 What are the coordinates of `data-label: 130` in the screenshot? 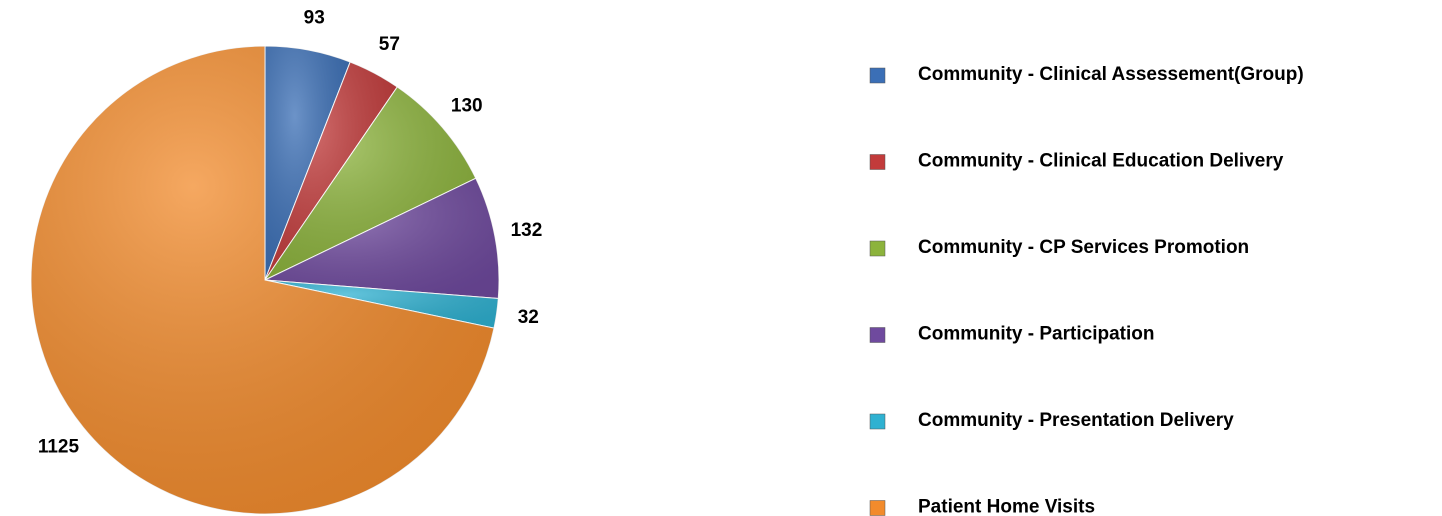 It's located at (467, 106).